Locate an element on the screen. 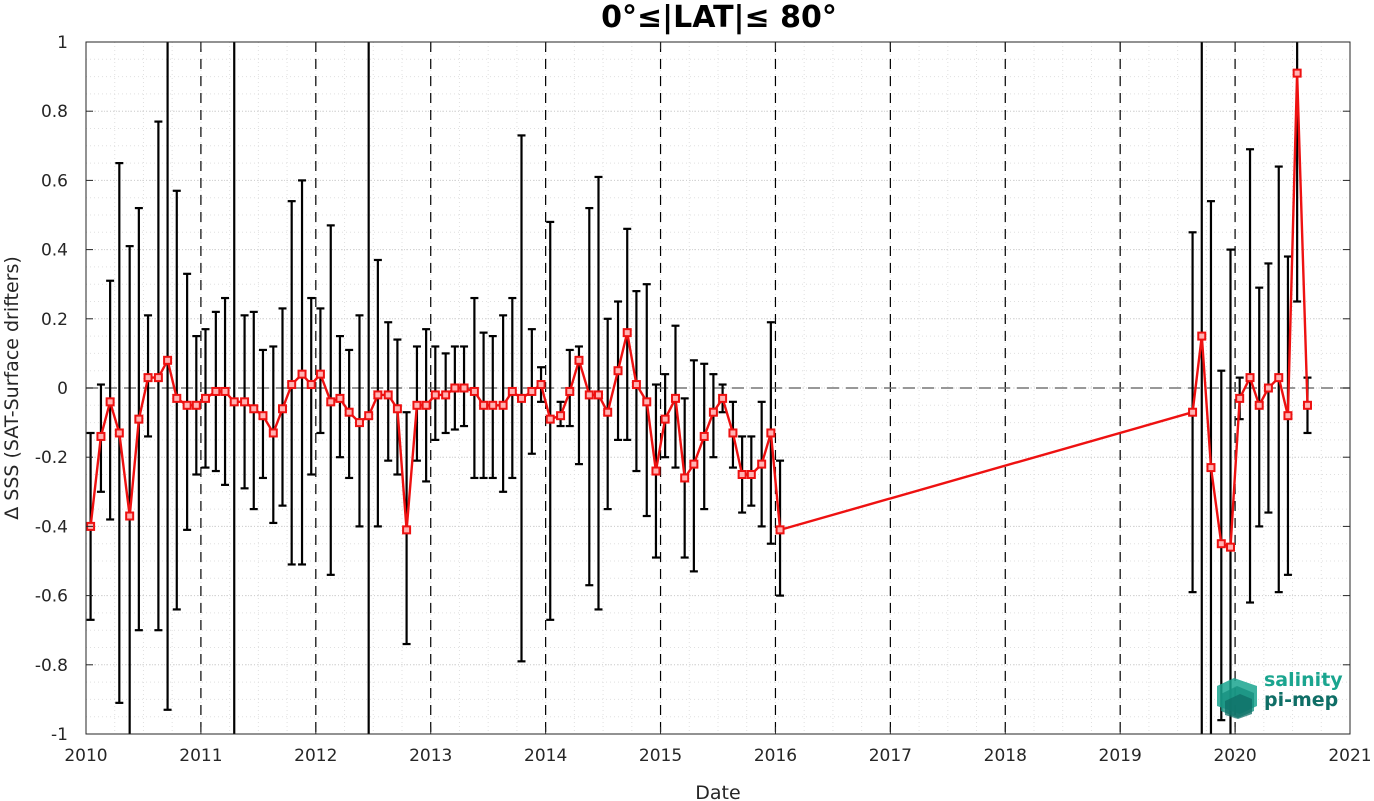 This screenshot has width=1374, height=801. x-tick-label: 2014 is located at coordinates (545, 756).